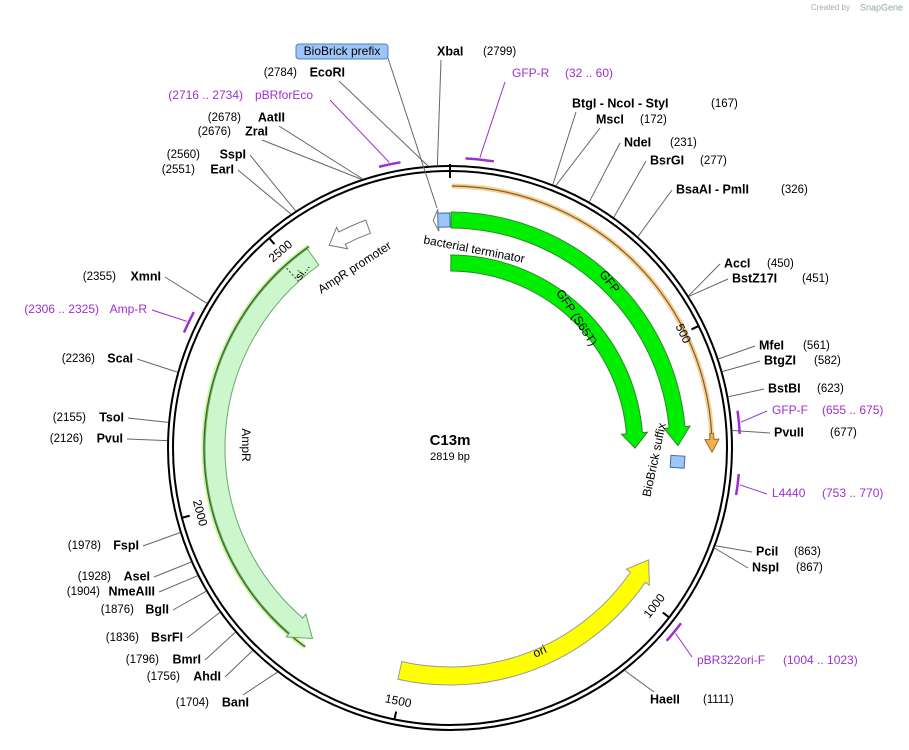  What do you see at coordinates (780, 360) in the screenshot?
I see `site-name: BtgZI` at bounding box center [780, 360].